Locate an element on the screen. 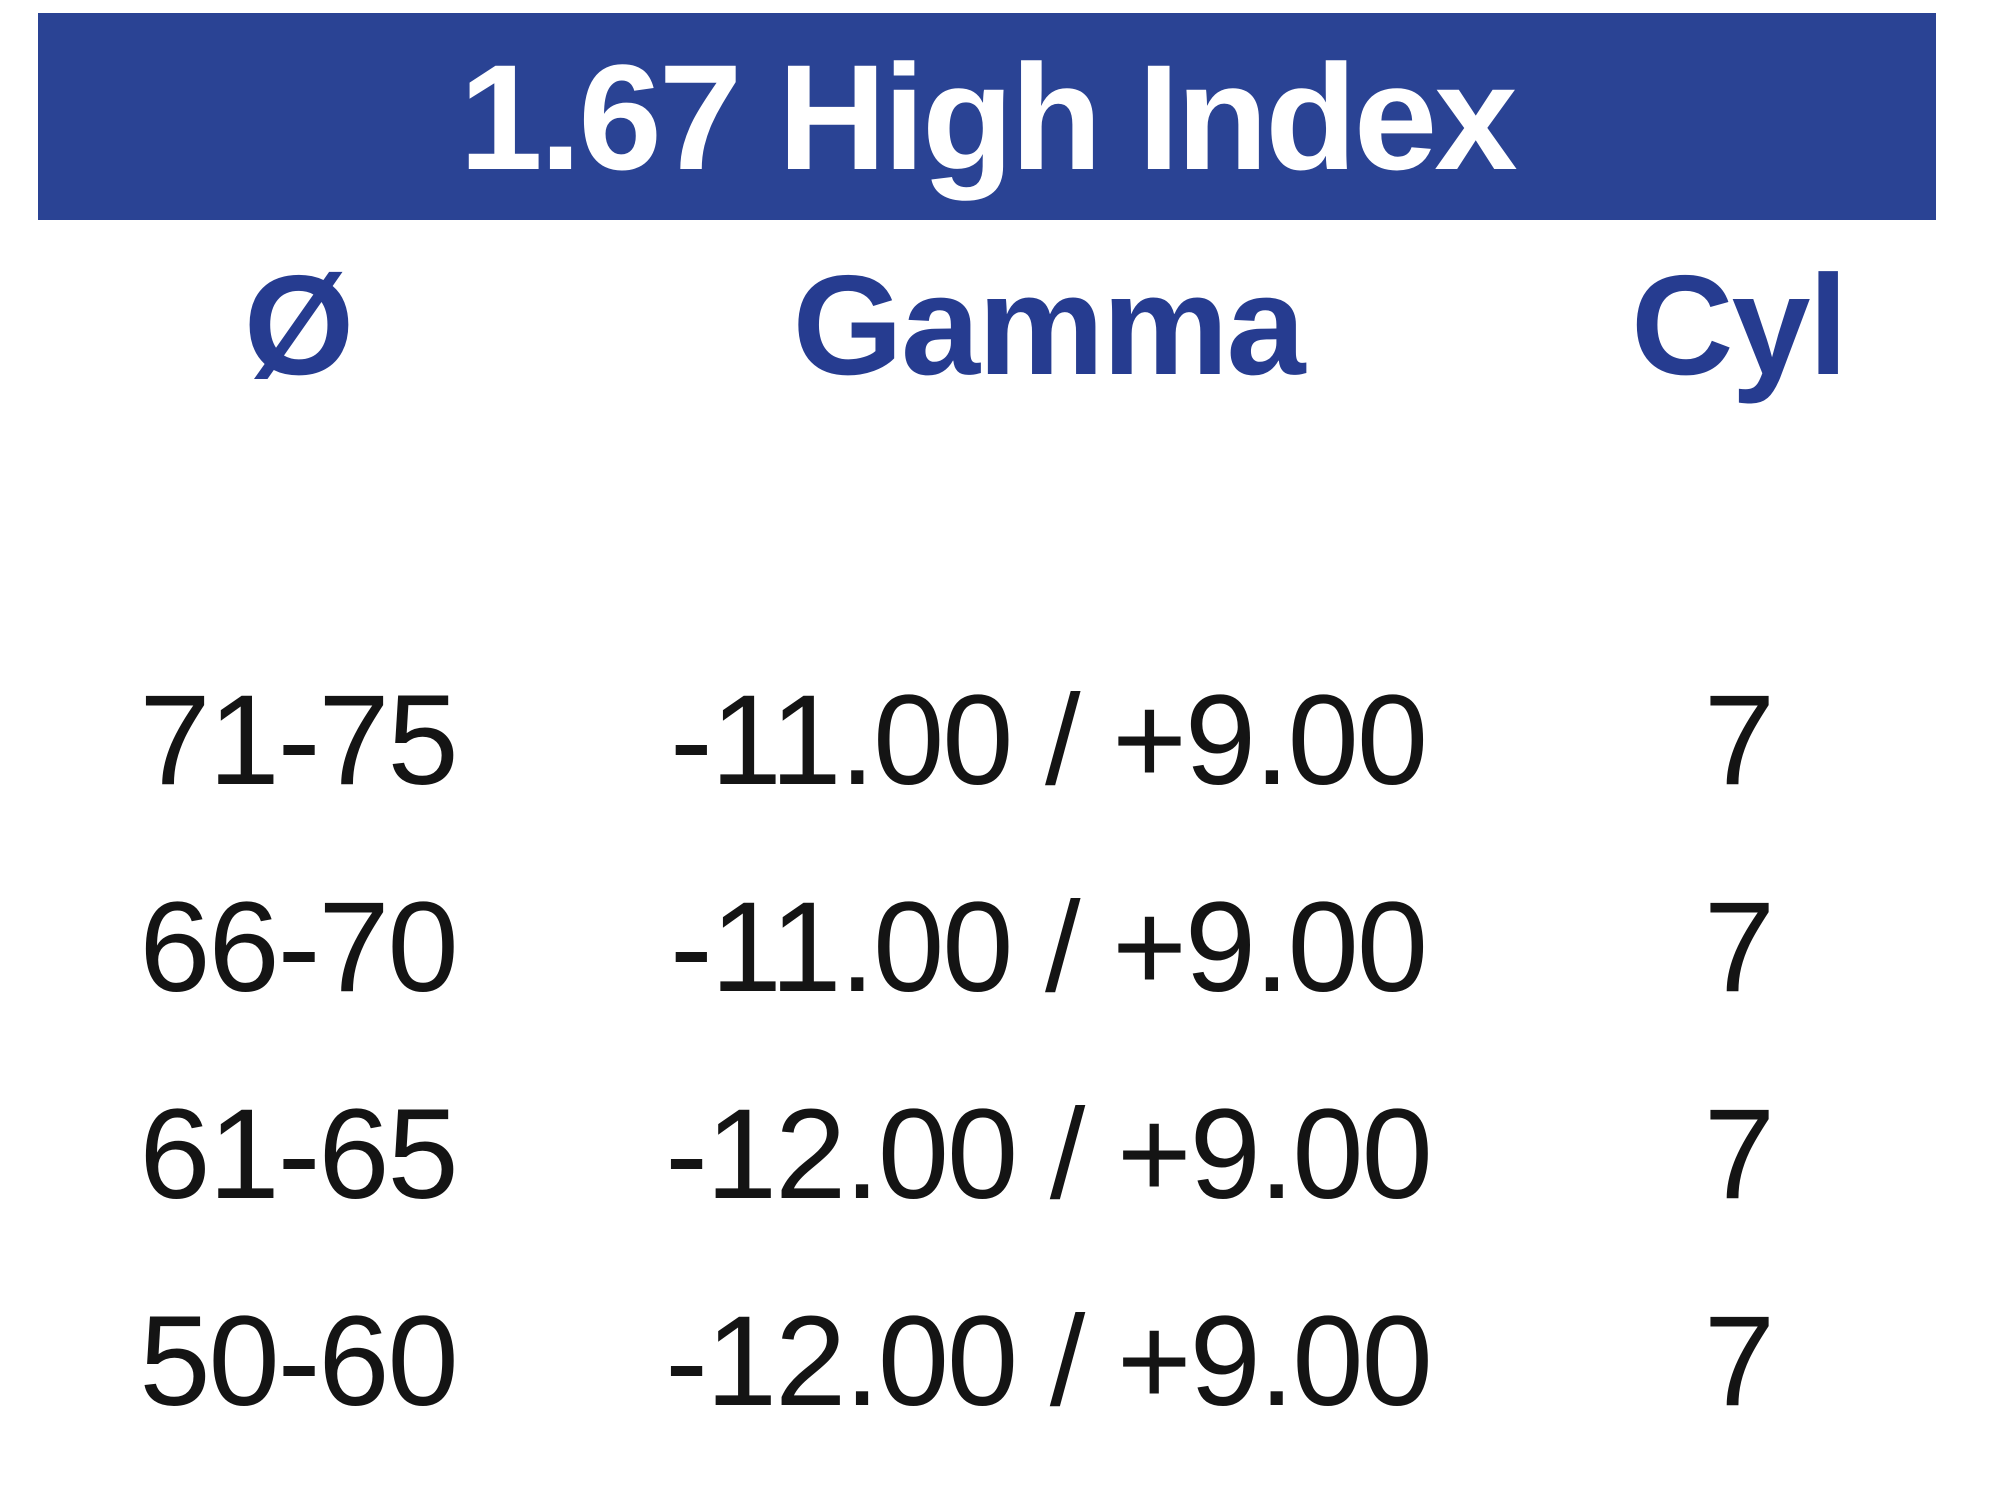 This screenshot has width=2000, height=1500. table-row: 71-75 -11.00 / +9.00 7 is located at coordinates (981, 741).